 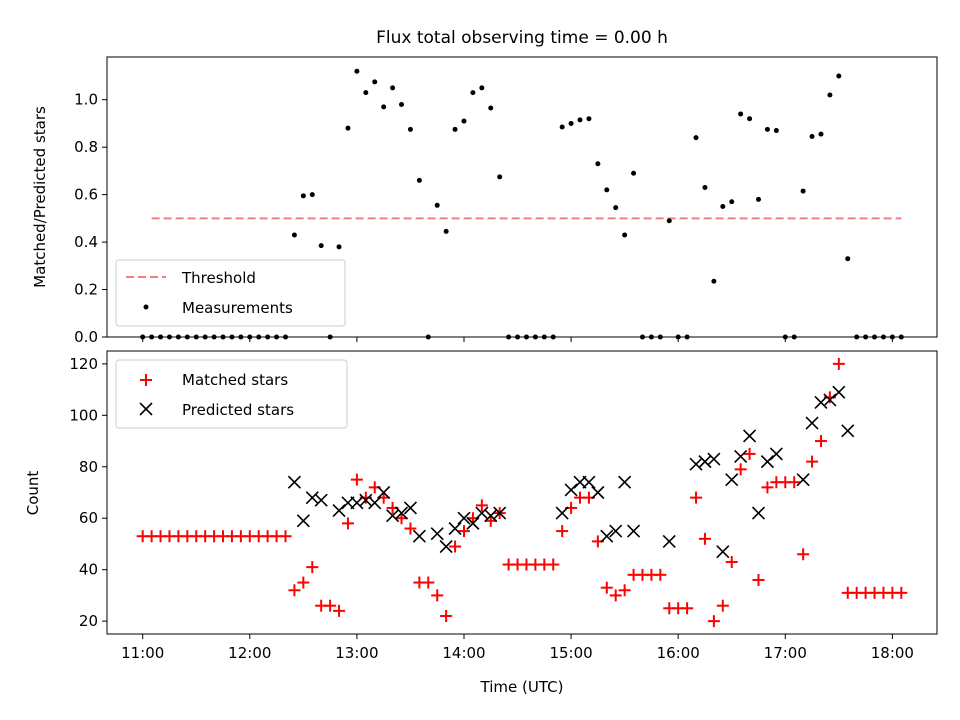 I want to click on ratio-y-tick-label: 0.4, so click(x=86, y=242).